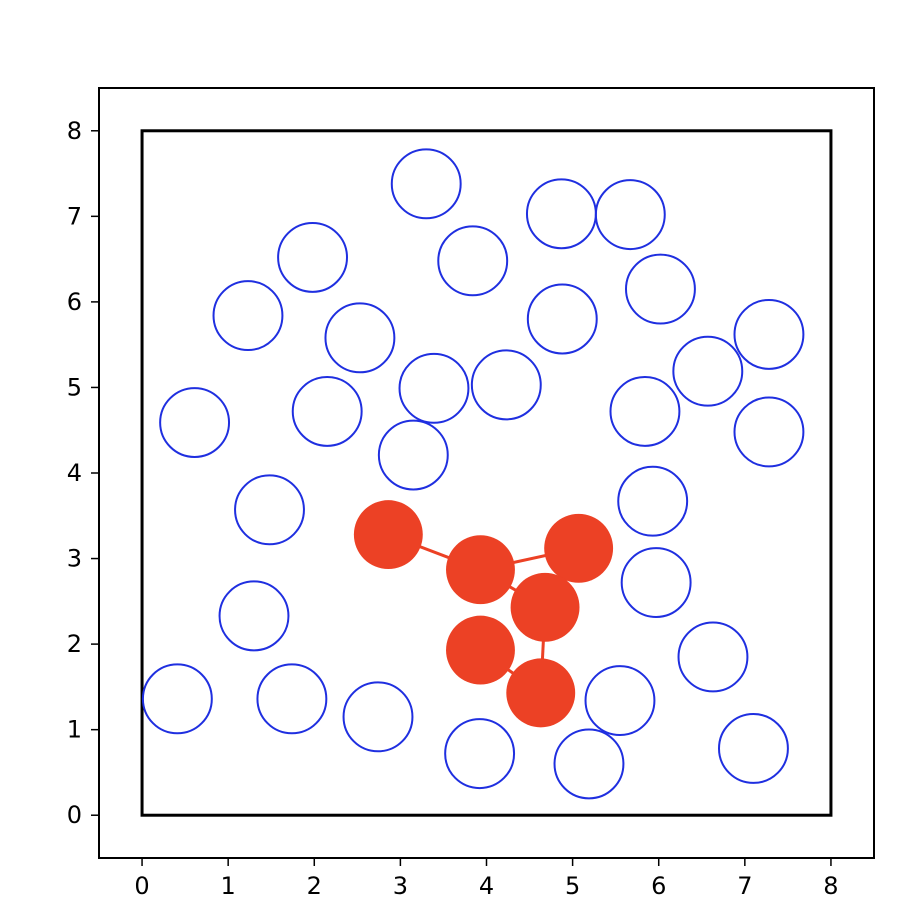 This screenshot has height=922, width=904. What do you see at coordinates (572, 886) in the screenshot?
I see `x-tick-label: 5` at bounding box center [572, 886].